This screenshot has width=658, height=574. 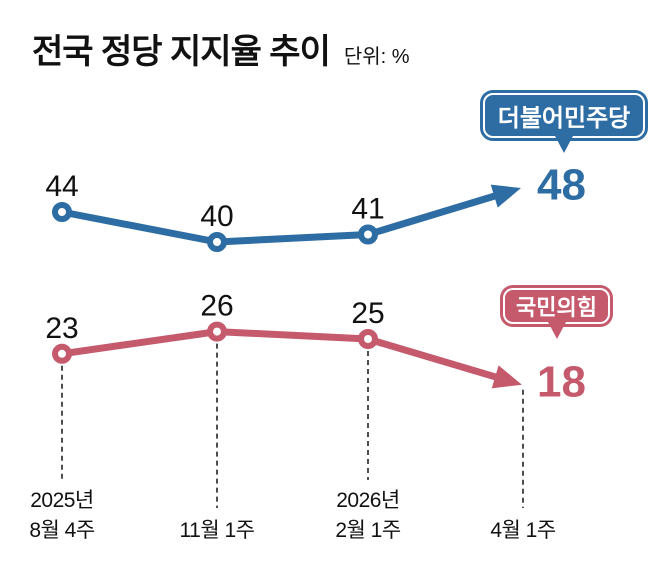 I want to click on point-value-label: 26, so click(x=216, y=306).